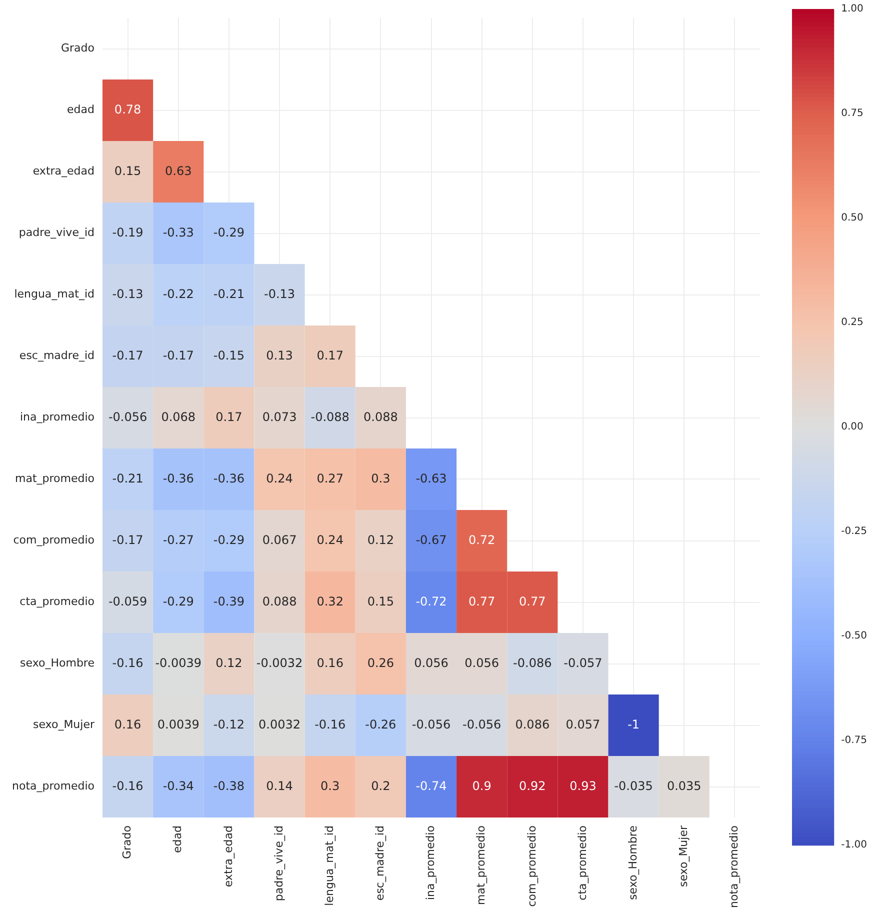 Image resolution: width=874 pixels, height=920 pixels. Describe the element at coordinates (128, 601) in the screenshot. I see `data-label: -0.059` at that location.